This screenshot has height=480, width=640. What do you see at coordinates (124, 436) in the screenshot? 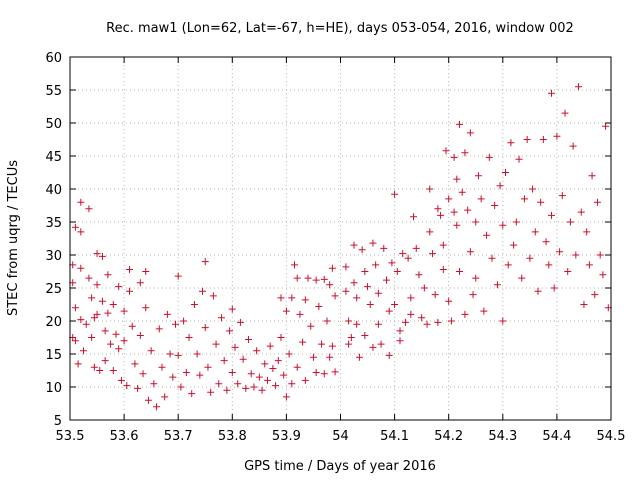
I see `x-tick-label: 53.6` at bounding box center [124, 436].